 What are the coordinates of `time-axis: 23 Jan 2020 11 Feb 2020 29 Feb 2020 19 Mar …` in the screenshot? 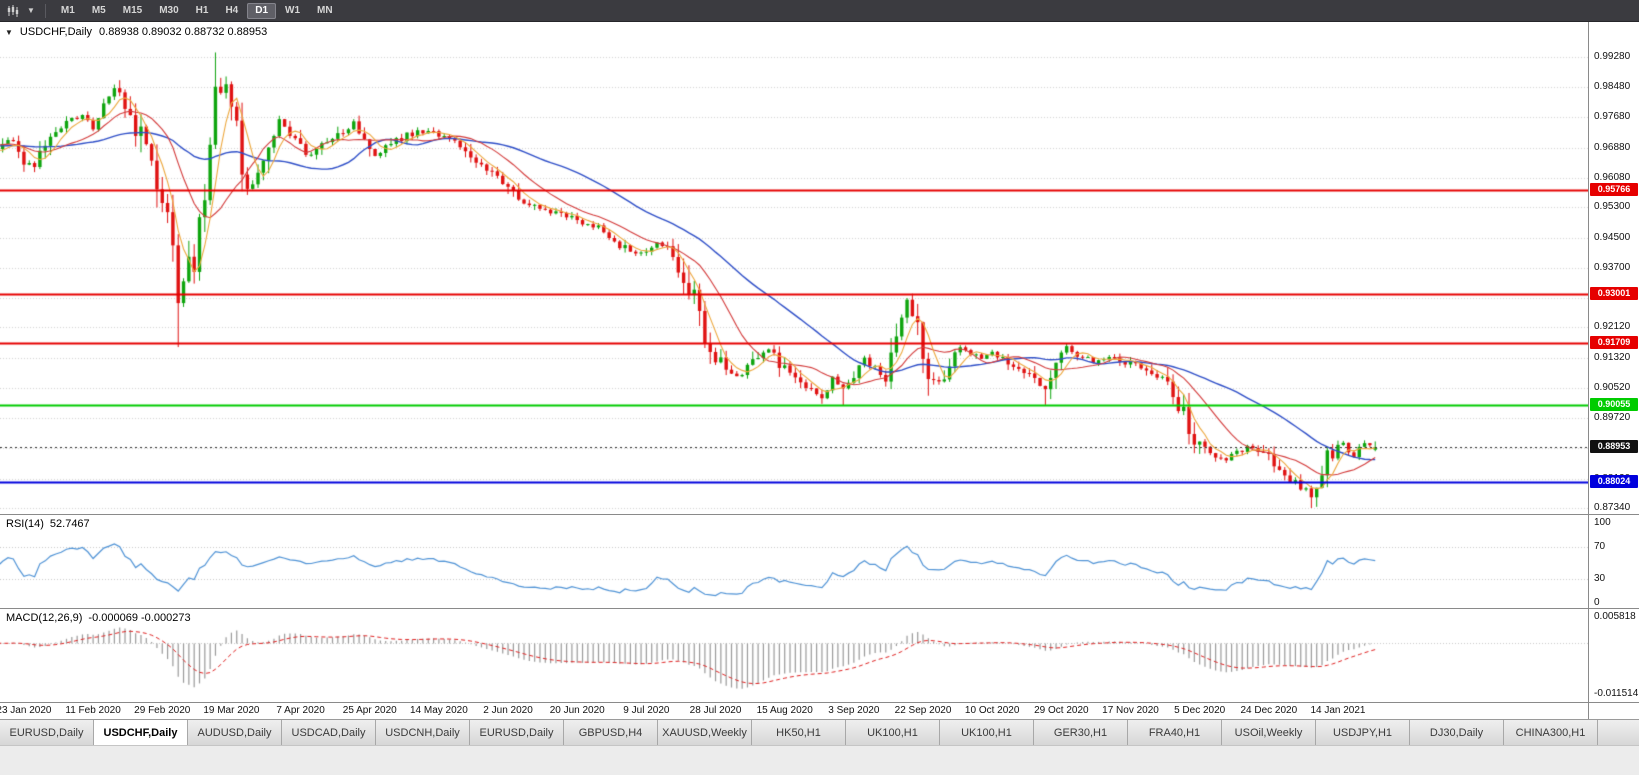 It's located at (794, 711).